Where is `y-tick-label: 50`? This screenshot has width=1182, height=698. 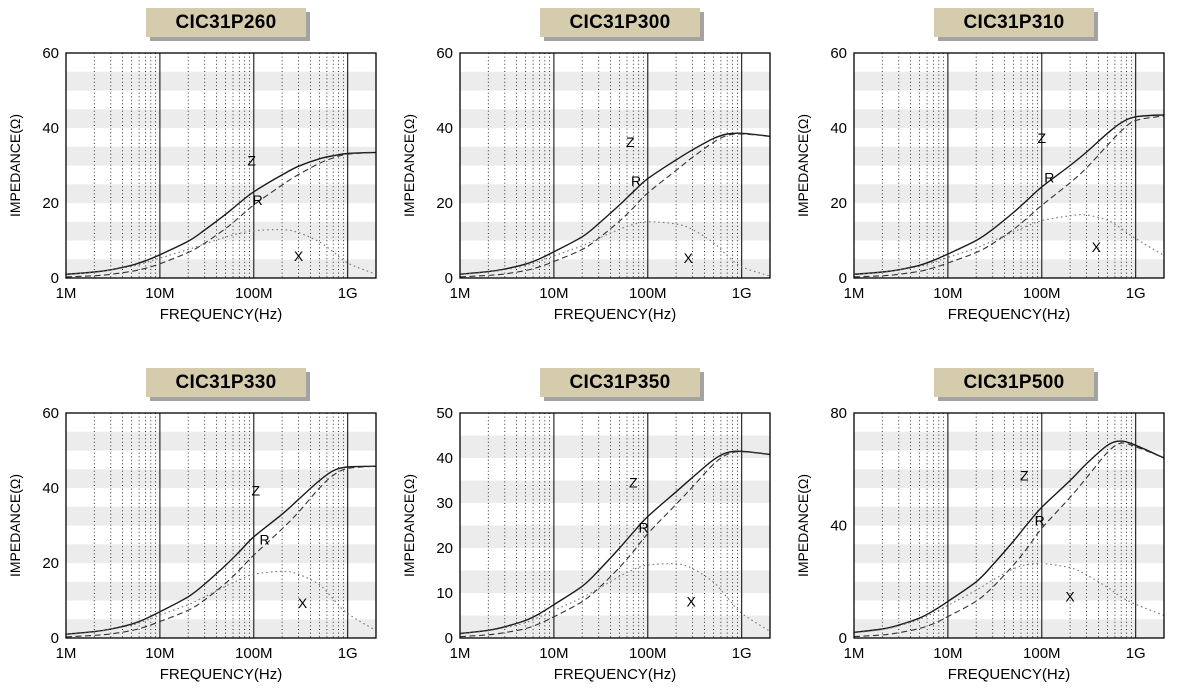
y-tick-label: 50 is located at coordinates (444, 413).